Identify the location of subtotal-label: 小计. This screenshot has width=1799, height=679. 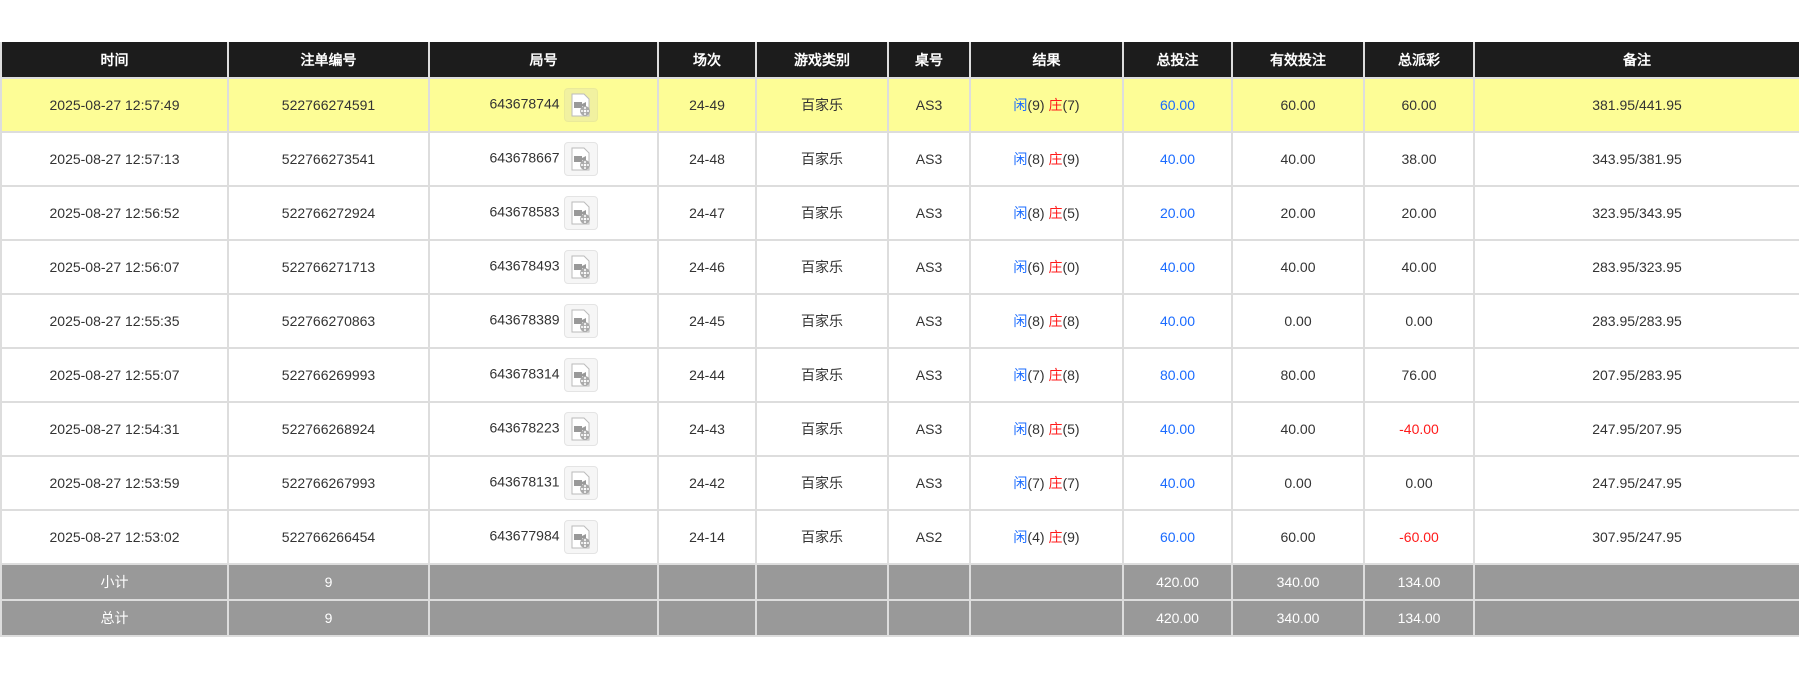
(114, 582).